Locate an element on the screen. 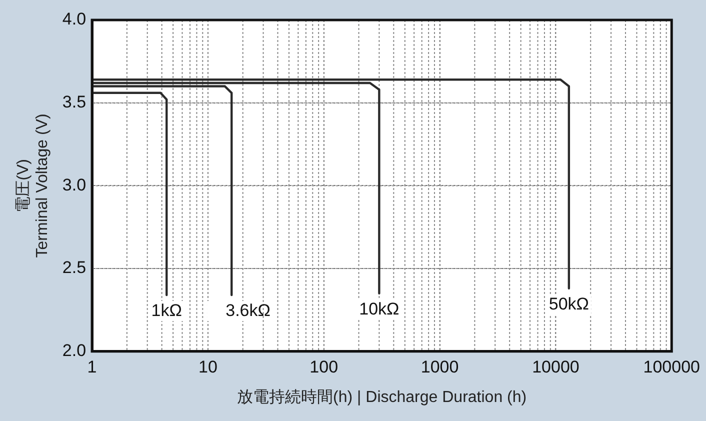 The width and height of the screenshot is (706, 421). series-label: 3.6kΩ is located at coordinates (248, 310).